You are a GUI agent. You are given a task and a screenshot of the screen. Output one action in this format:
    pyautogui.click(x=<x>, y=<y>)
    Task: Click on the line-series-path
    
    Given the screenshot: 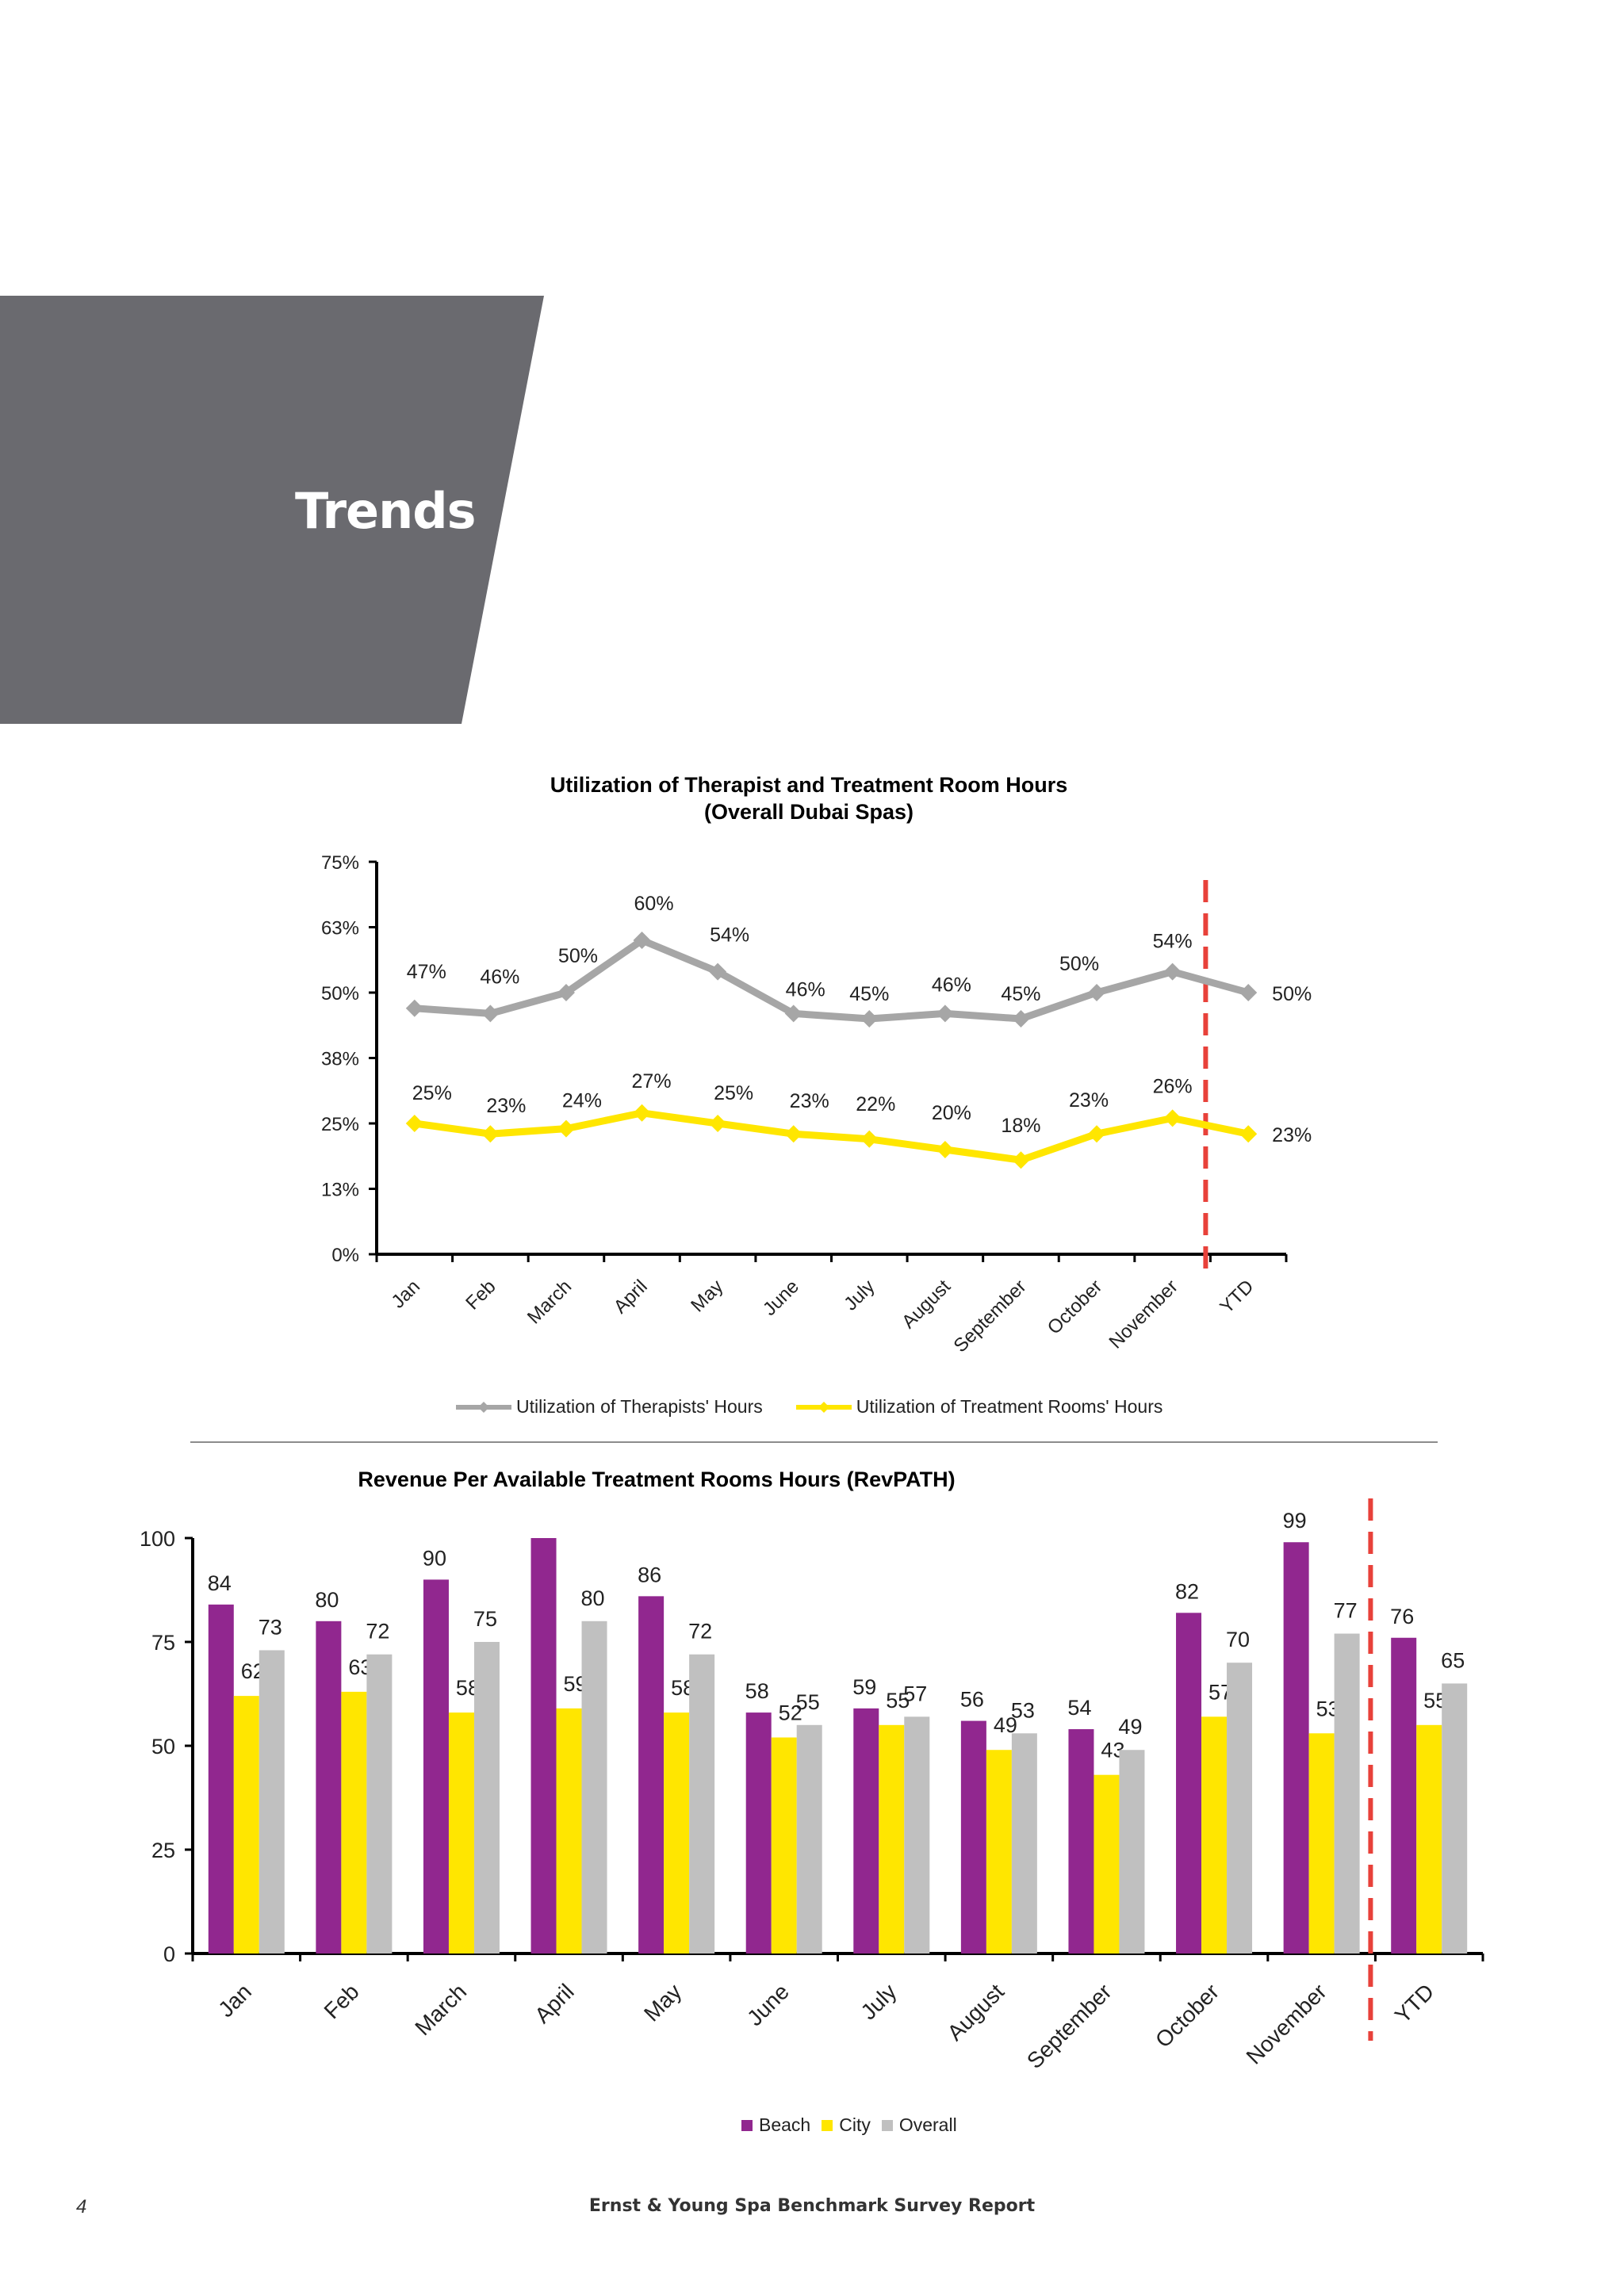 What is the action you would take?
    pyautogui.click(x=832, y=980)
    